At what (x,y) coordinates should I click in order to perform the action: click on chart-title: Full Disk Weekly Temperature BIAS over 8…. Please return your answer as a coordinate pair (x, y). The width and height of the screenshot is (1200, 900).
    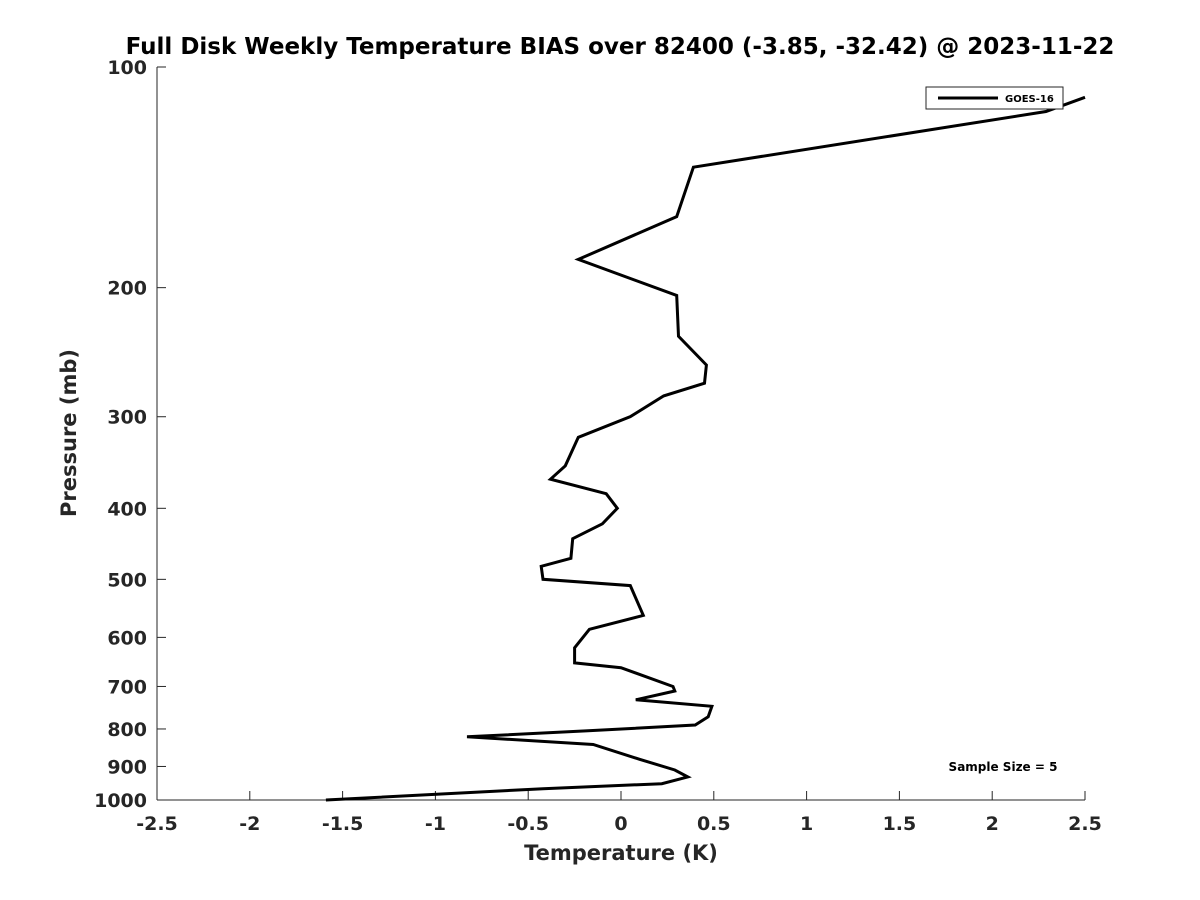
    Looking at the image, I should click on (620, 47).